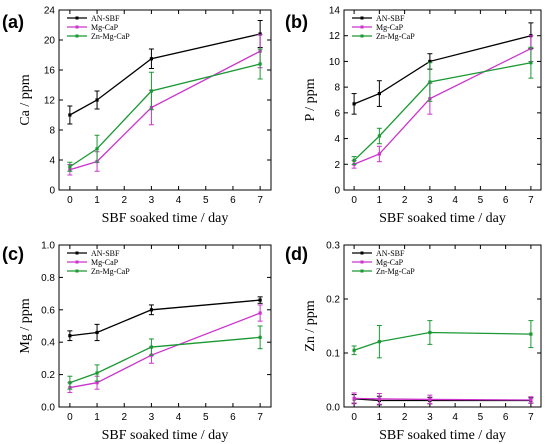 This screenshot has height=444, width=550. I want to click on series-an-sbf, so click(165, 319).